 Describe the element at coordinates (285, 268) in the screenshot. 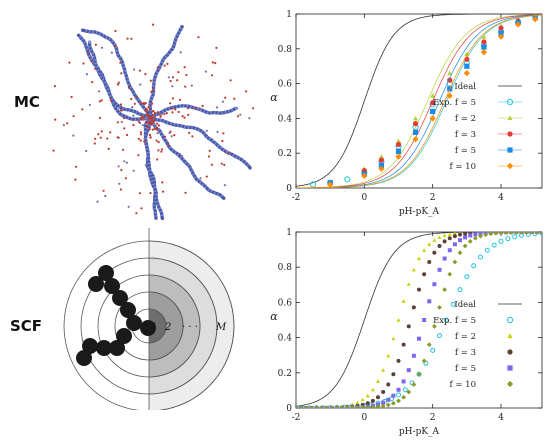

I see `y-tick-label: 0.8` at that location.